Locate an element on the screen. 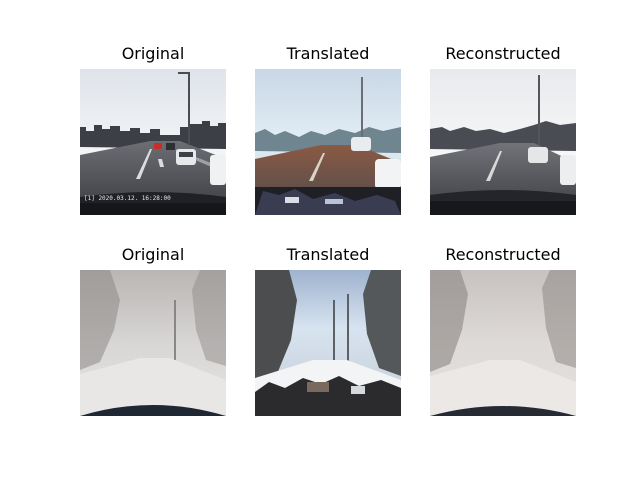 The image size is (640, 480). image-original-snow is located at coordinates (153, 343).